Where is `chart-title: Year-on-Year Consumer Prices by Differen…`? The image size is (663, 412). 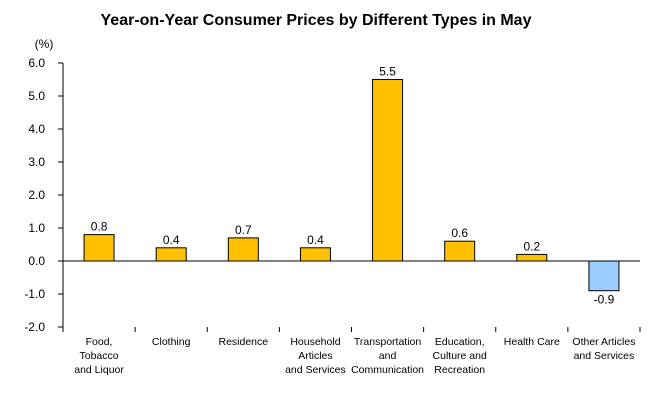 chart-title: Year-on-Year Consumer Prices by Differen… is located at coordinates (316, 20).